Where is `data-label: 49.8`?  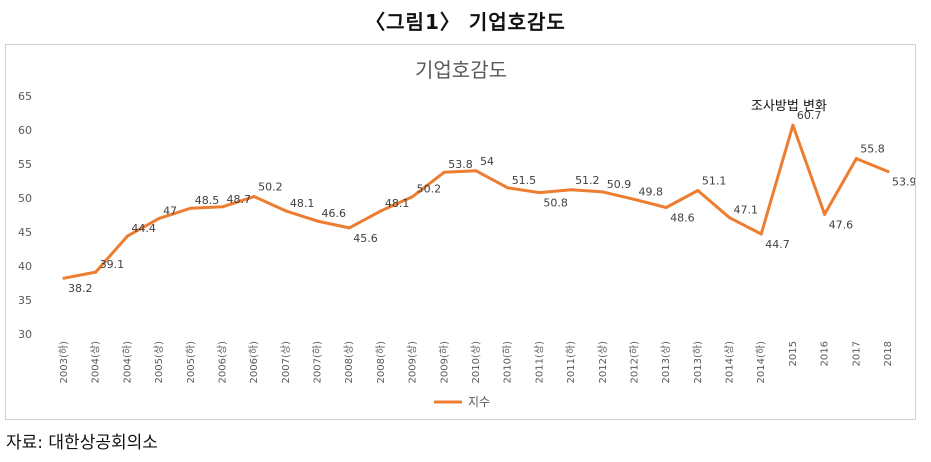 data-label: 49.8 is located at coordinates (650, 191).